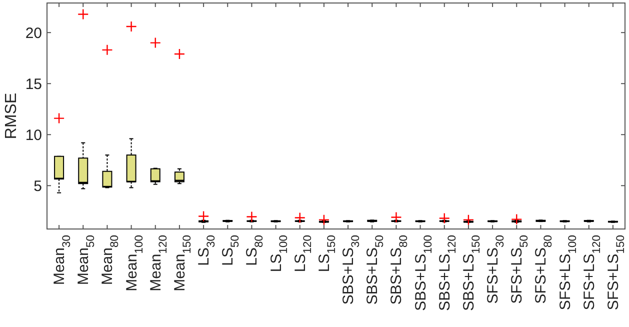  What do you see at coordinates (11, 116) in the screenshot?
I see `y-axis-title: RMSE` at bounding box center [11, 116].